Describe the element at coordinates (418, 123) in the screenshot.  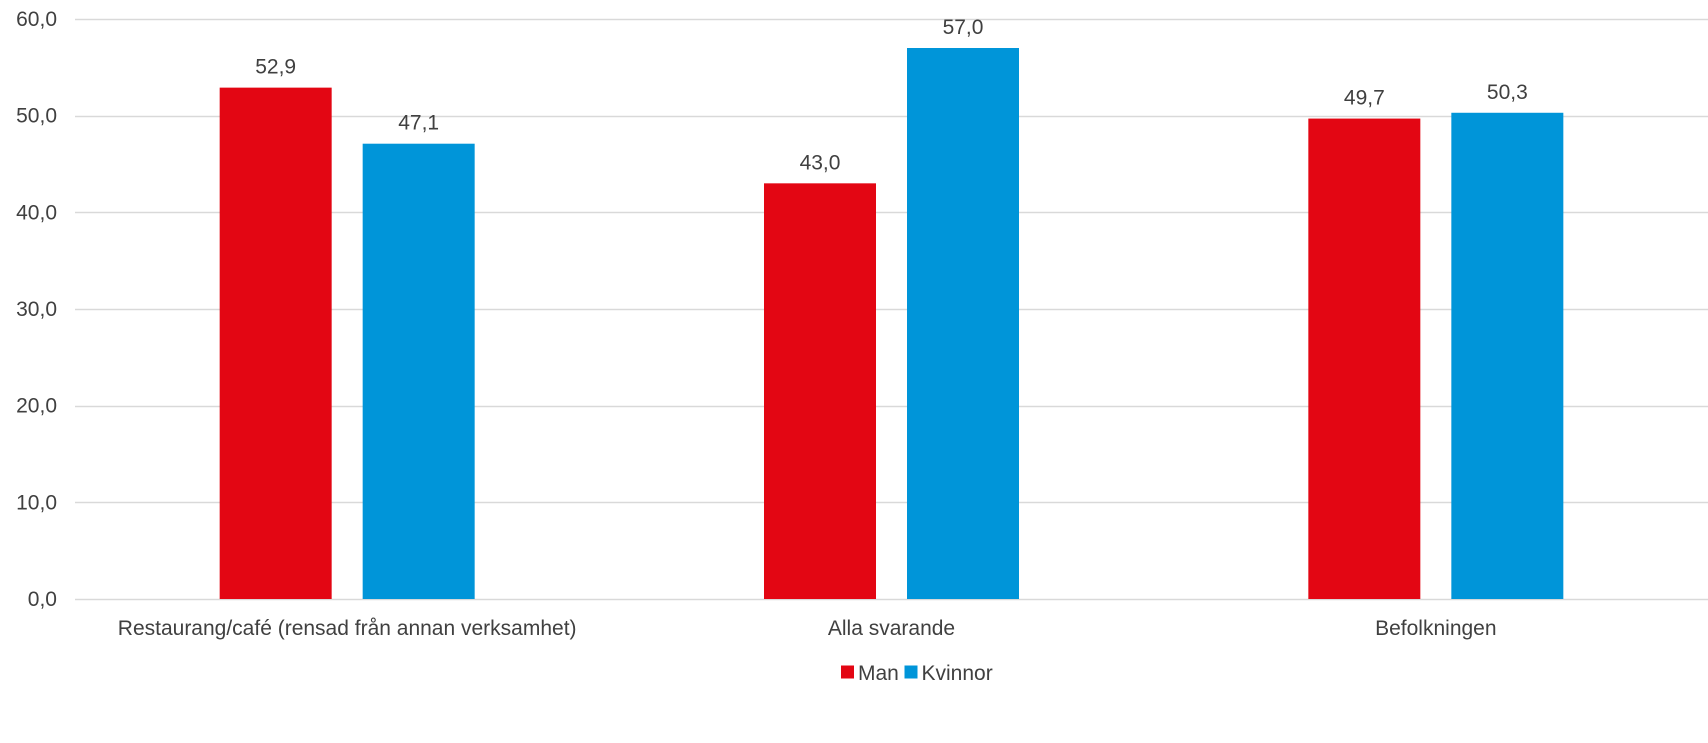
I see `data-label: 47,1` at that location.